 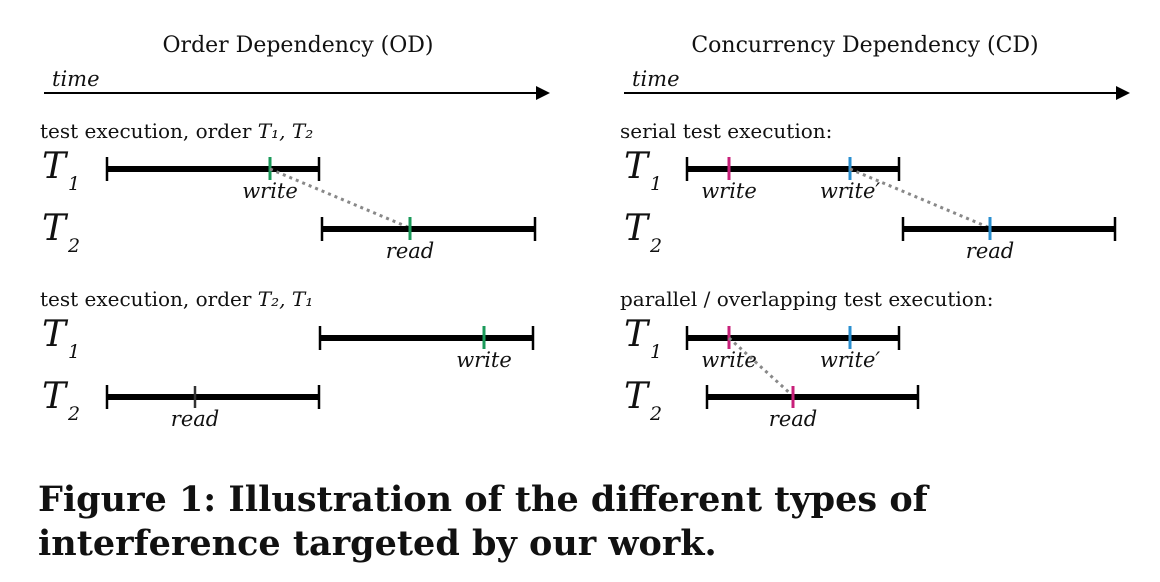 I want to click on cd-s2-write-prime-label: write′, so click(x=850, y=360).